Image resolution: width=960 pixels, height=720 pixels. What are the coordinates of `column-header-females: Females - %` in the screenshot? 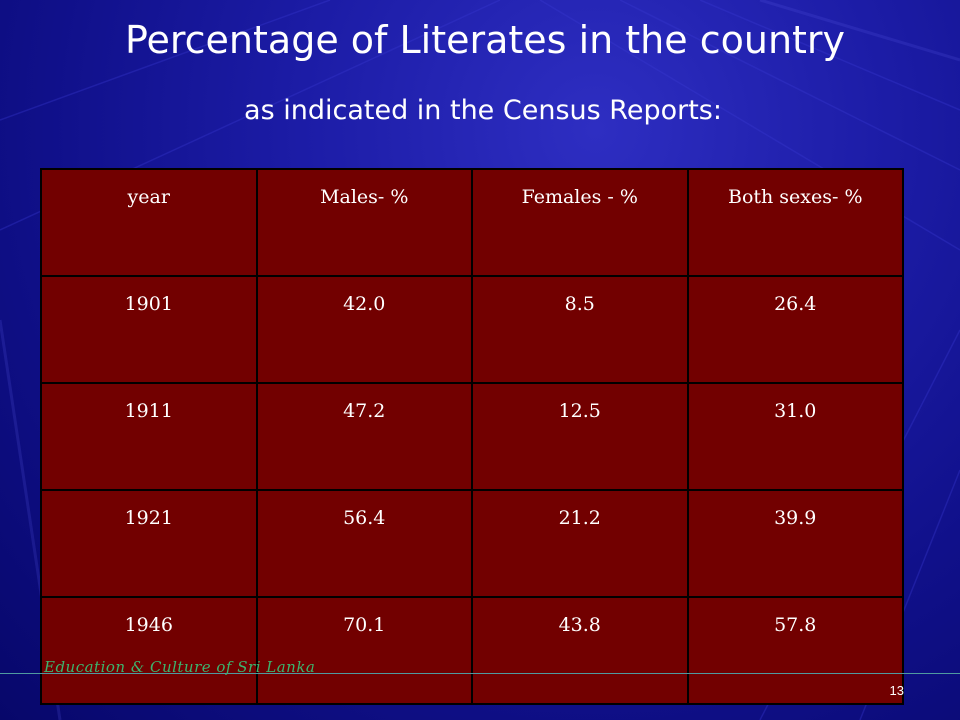 It's located at (580, 222).